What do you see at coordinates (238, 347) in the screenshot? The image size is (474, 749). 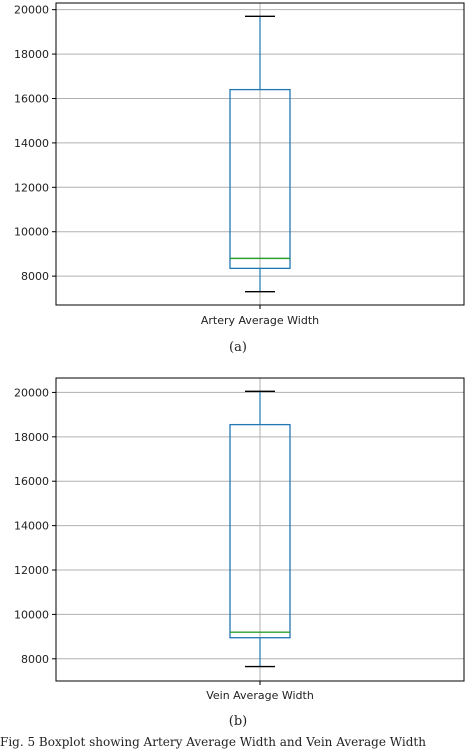 I see `caption-a: (a)` at bounding box center [238, 347].